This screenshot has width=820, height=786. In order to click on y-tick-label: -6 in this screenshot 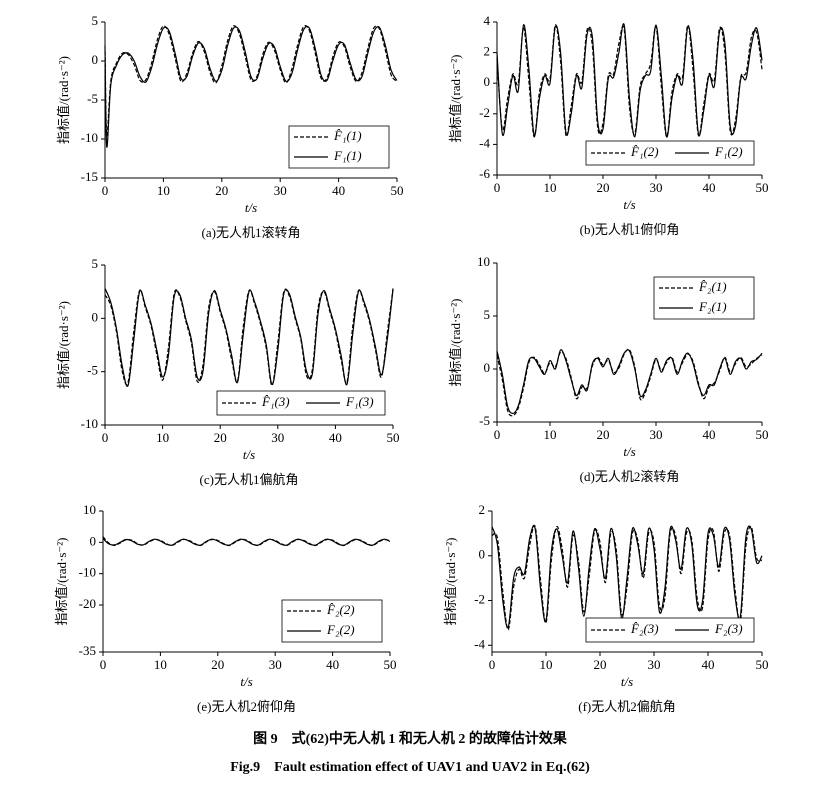, I will do `click(484, 173)`.